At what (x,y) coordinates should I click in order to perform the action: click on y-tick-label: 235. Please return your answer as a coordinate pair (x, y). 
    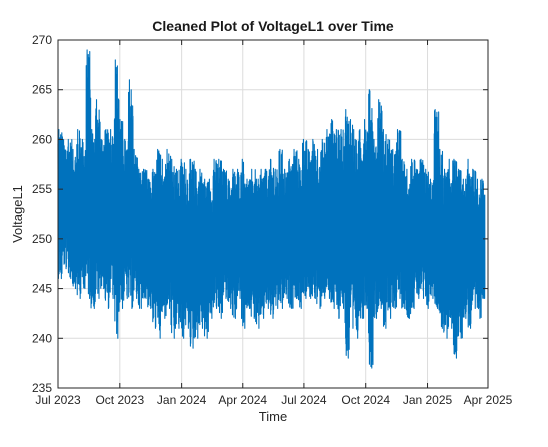
    Looking at the image, I should click on (42, 388).